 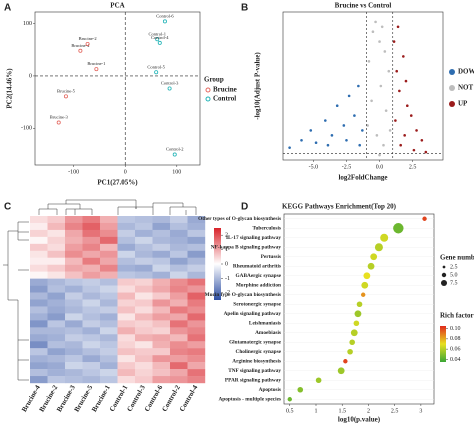 I want to click on category-label: Apoptosis, so click(x=270, y=390).